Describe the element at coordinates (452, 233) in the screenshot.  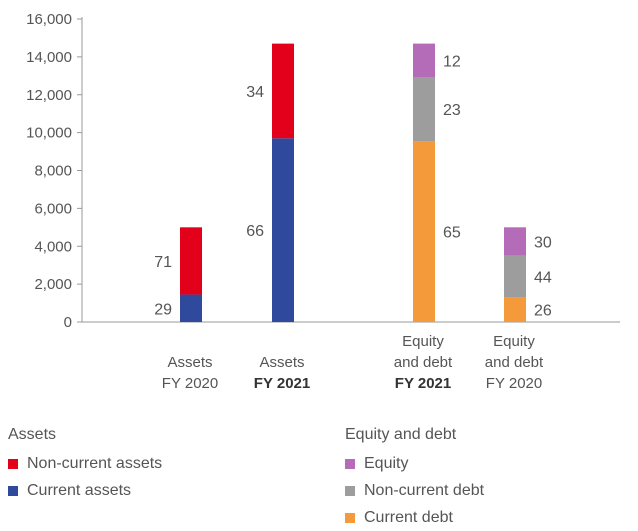
I see `segment-data-label: 65` at that location.